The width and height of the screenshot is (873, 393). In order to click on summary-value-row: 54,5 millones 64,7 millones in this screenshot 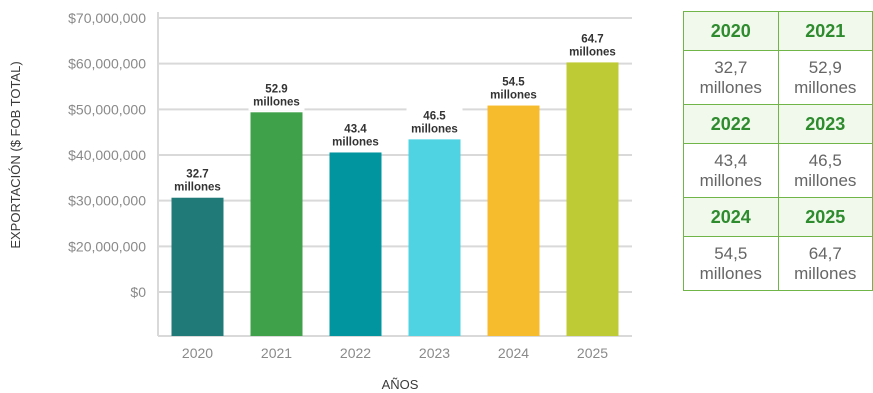, I will do `click(778, 263)`.